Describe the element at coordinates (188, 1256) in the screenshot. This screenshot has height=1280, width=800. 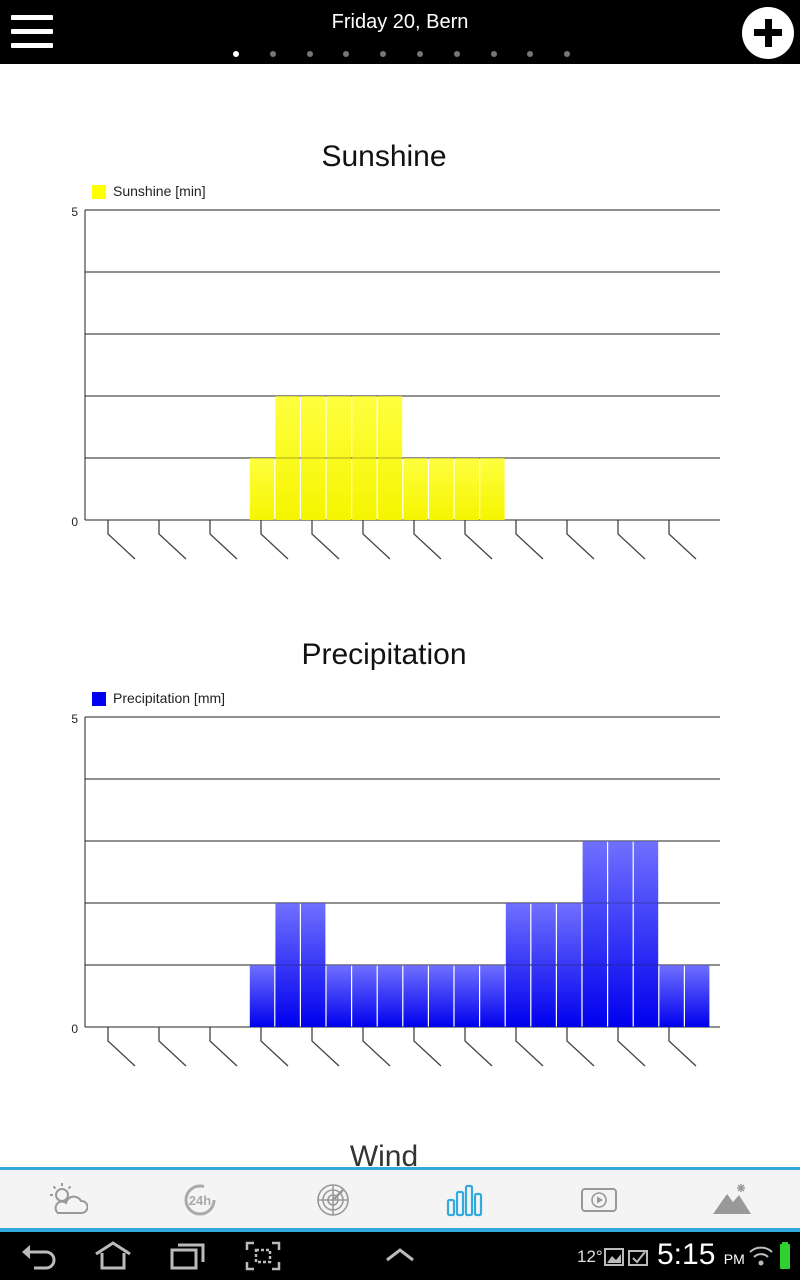
I see `recent-apps-icon` at that location.